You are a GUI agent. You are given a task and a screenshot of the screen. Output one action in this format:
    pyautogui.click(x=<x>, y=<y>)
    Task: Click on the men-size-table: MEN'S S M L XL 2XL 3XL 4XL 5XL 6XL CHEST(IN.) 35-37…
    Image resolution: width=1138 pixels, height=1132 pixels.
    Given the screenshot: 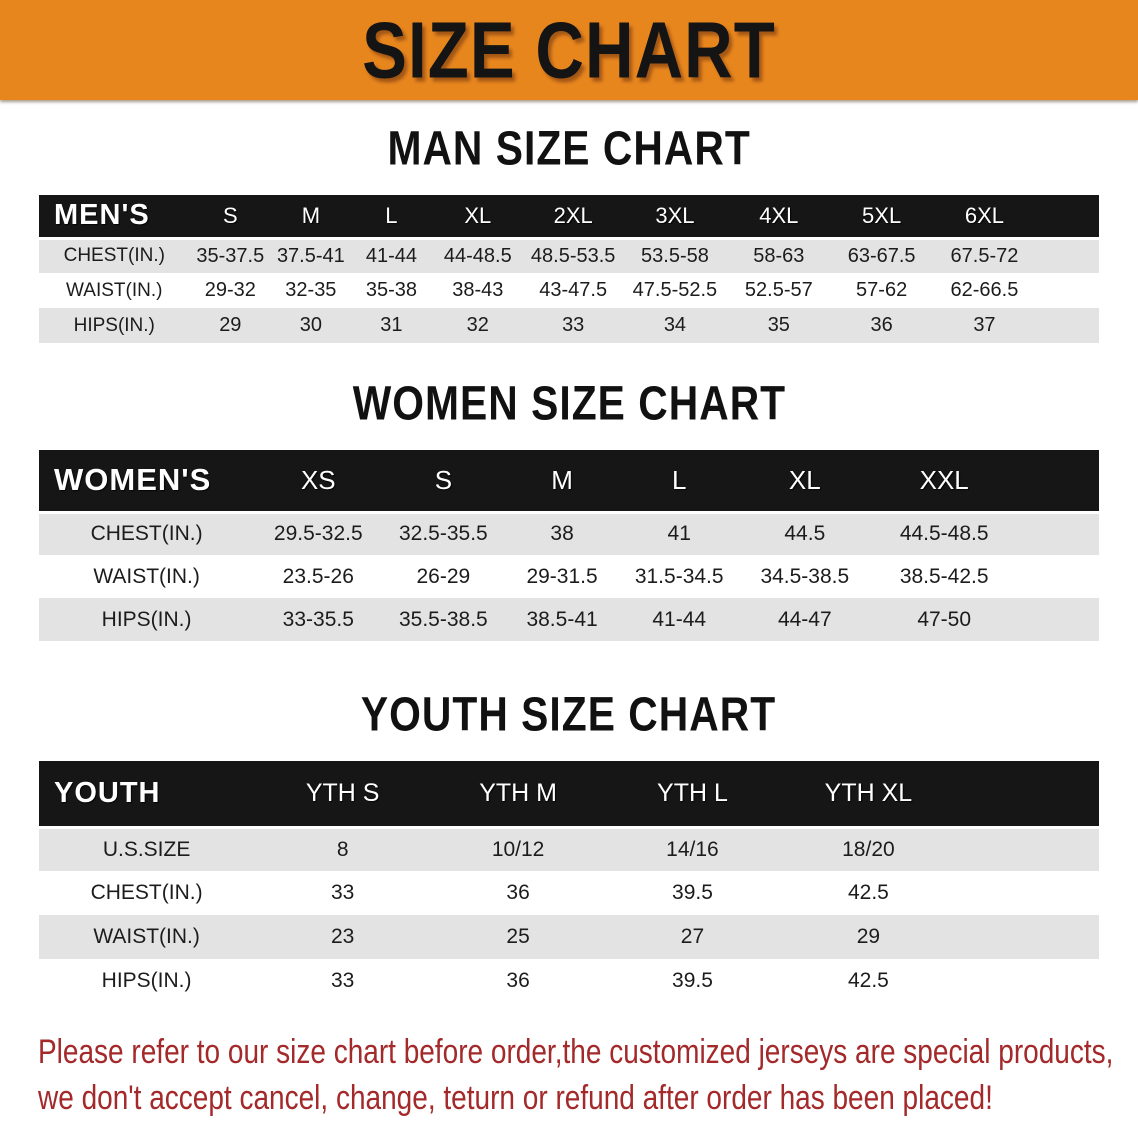 What is the action you would take?
    pyautogui.click(x=569, y=269)
    